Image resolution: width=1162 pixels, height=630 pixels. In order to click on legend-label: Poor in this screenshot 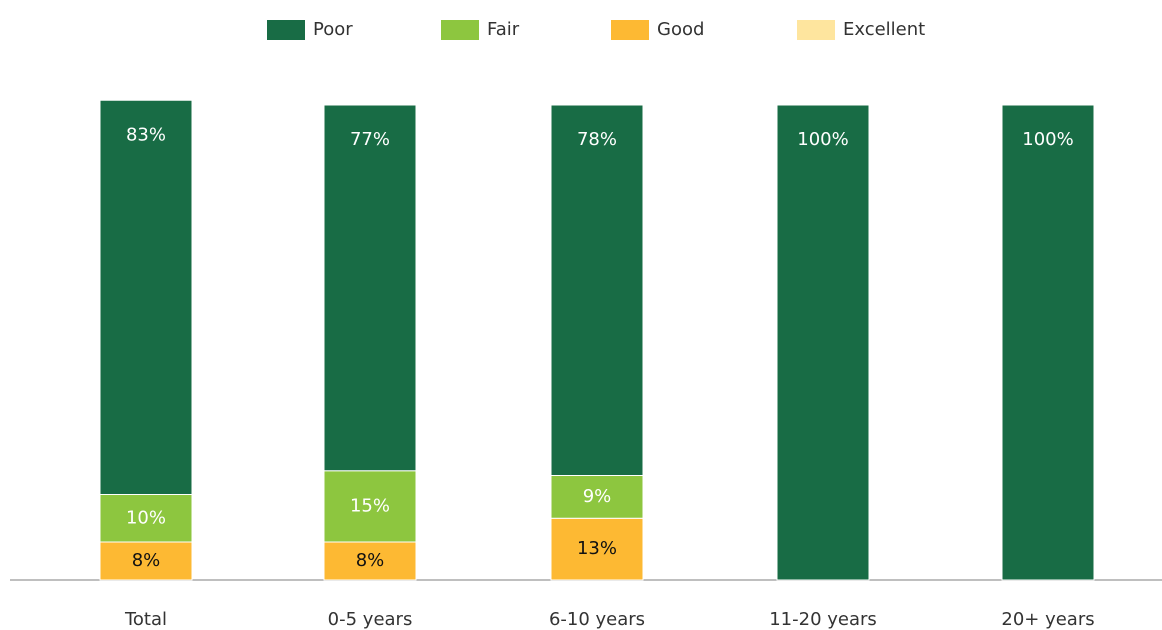, I will do `click(333, 29)`.